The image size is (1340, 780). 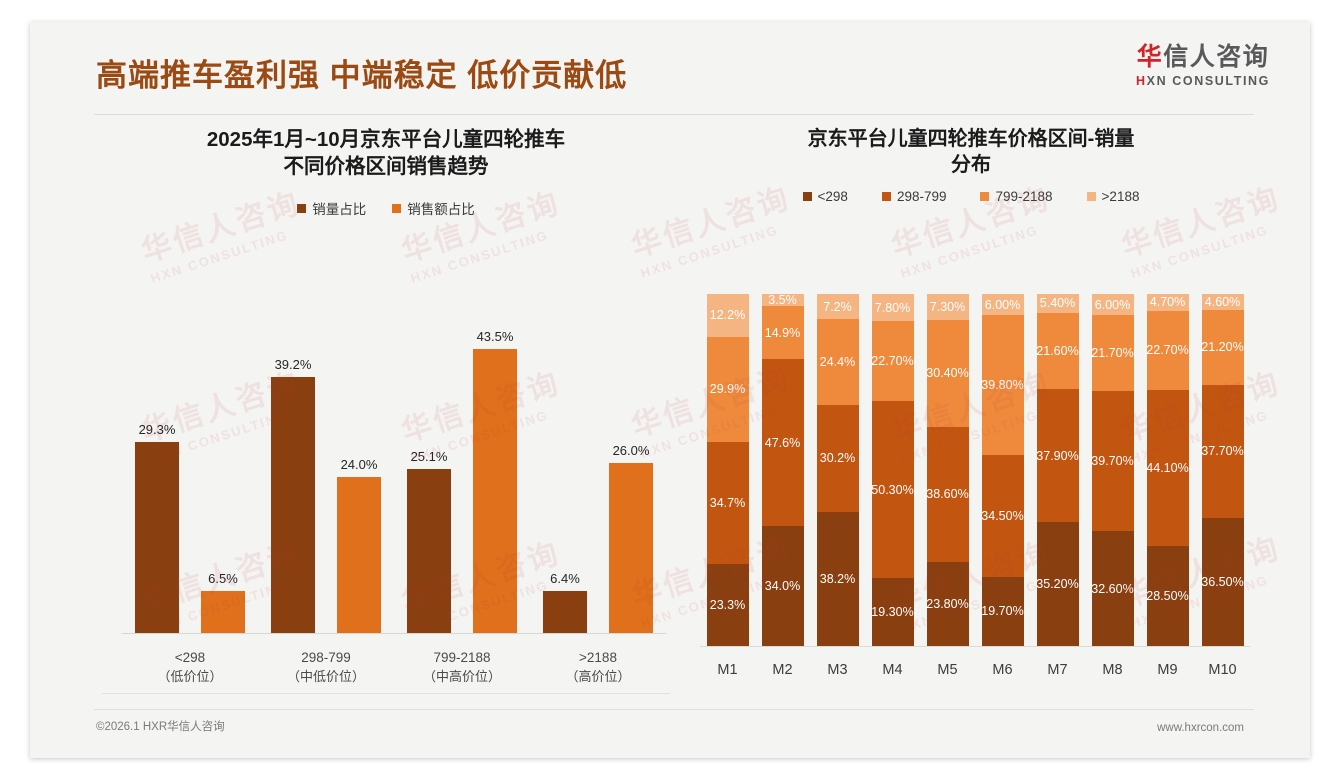 What do you see at coordinates (1112, 588) in the screenshot?
I see `stacked-bar-segment: 32.60%` at bounding box center [1112, 588].